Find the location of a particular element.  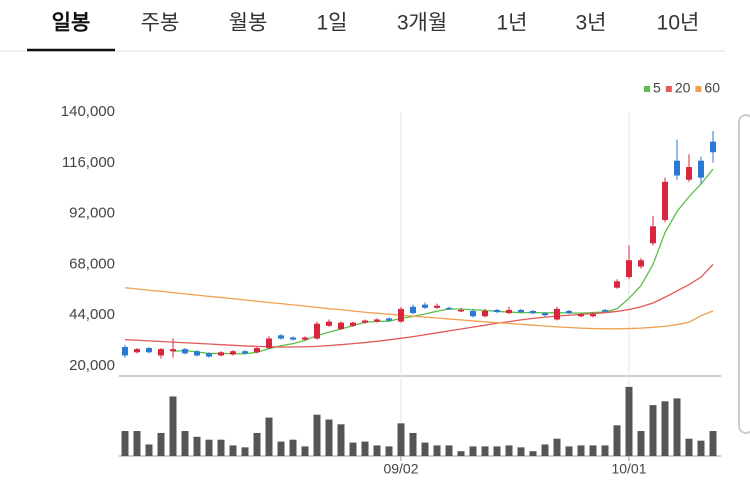

tab: 일봉 is located at coordinates (71, 23).